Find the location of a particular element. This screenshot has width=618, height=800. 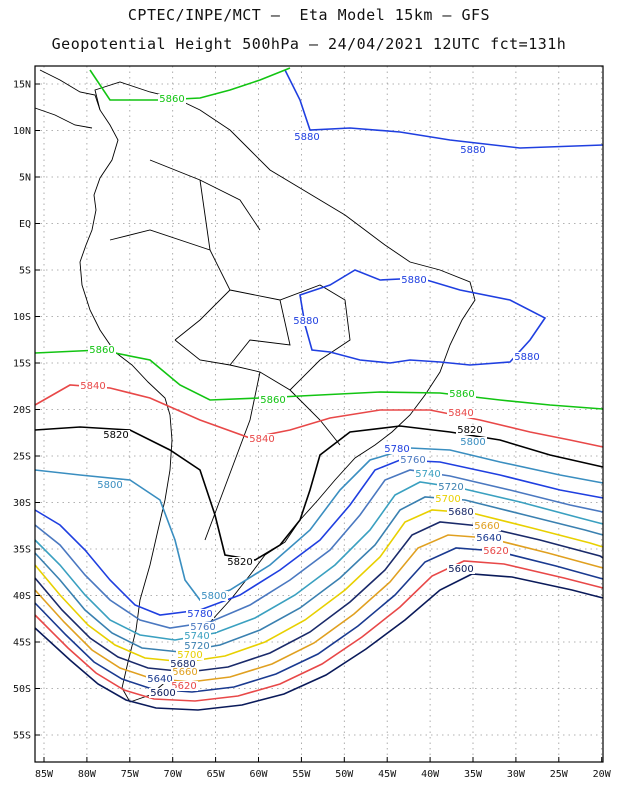

contour-label: 5780 is located at coordinates (396, 449).